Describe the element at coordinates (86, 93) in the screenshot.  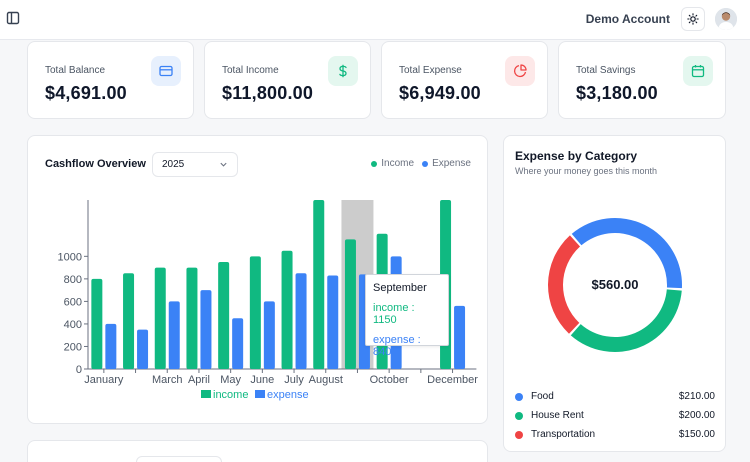
I see `stat-value: $4,691.00` at that location.